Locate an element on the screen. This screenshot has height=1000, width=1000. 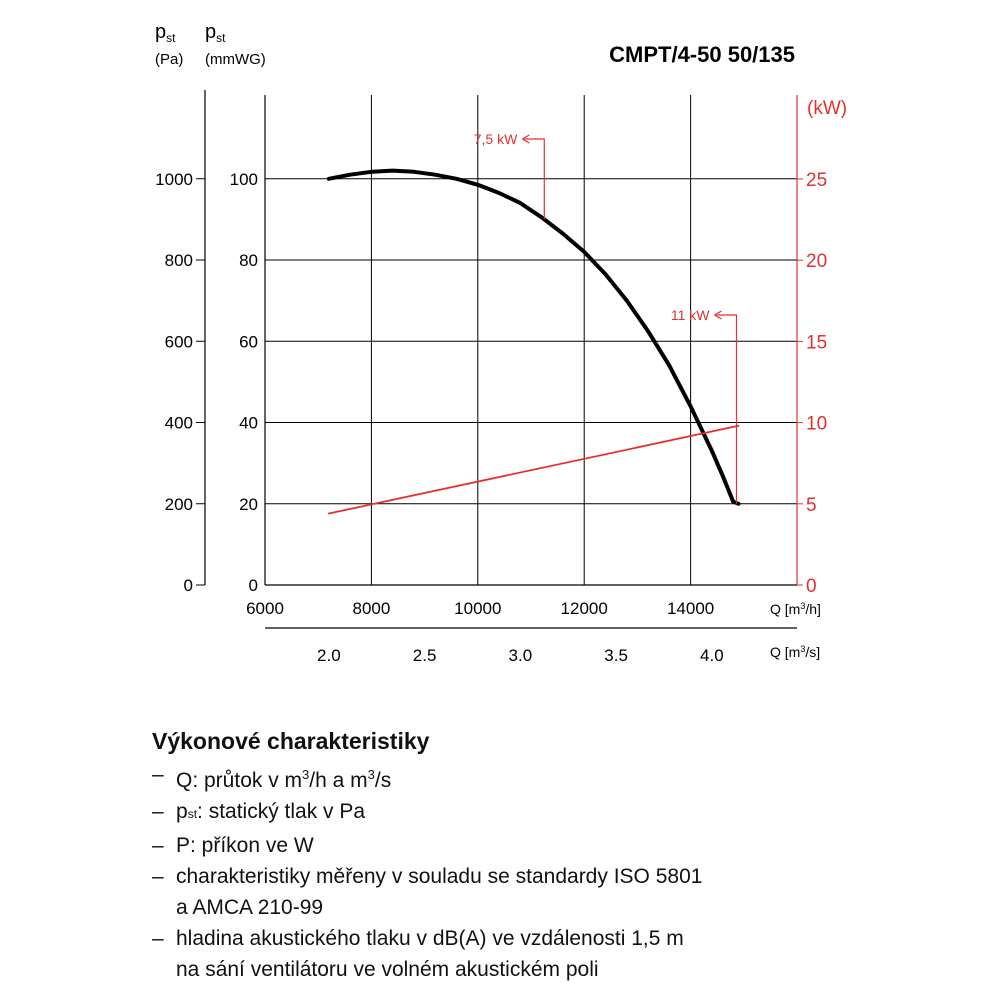
mmwg-axis-title: pst is located at coordinates (215, 33).